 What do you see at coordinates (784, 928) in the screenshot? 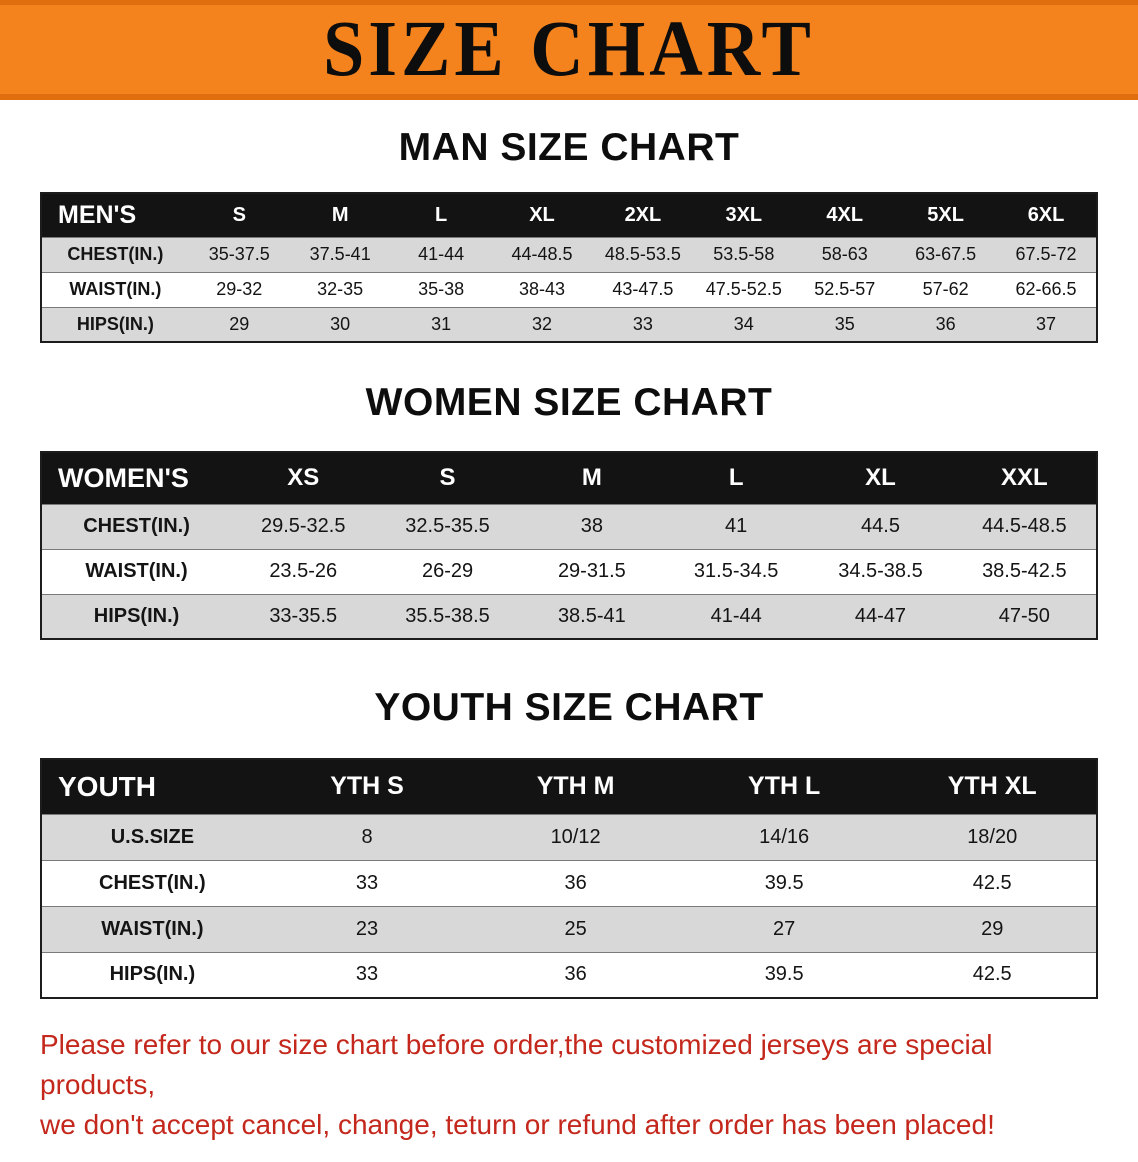
I see `size-value-cell: 27` at bounding box center [784, 928].